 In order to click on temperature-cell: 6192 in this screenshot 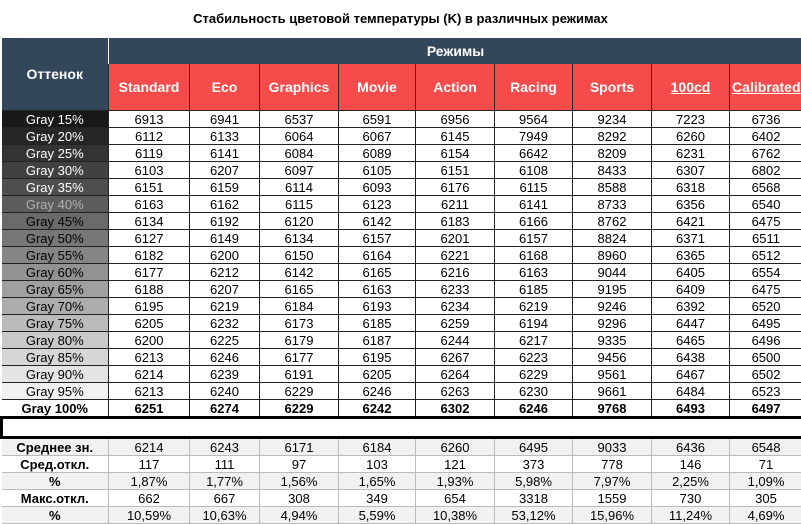, I will do `click(225, 221)`.